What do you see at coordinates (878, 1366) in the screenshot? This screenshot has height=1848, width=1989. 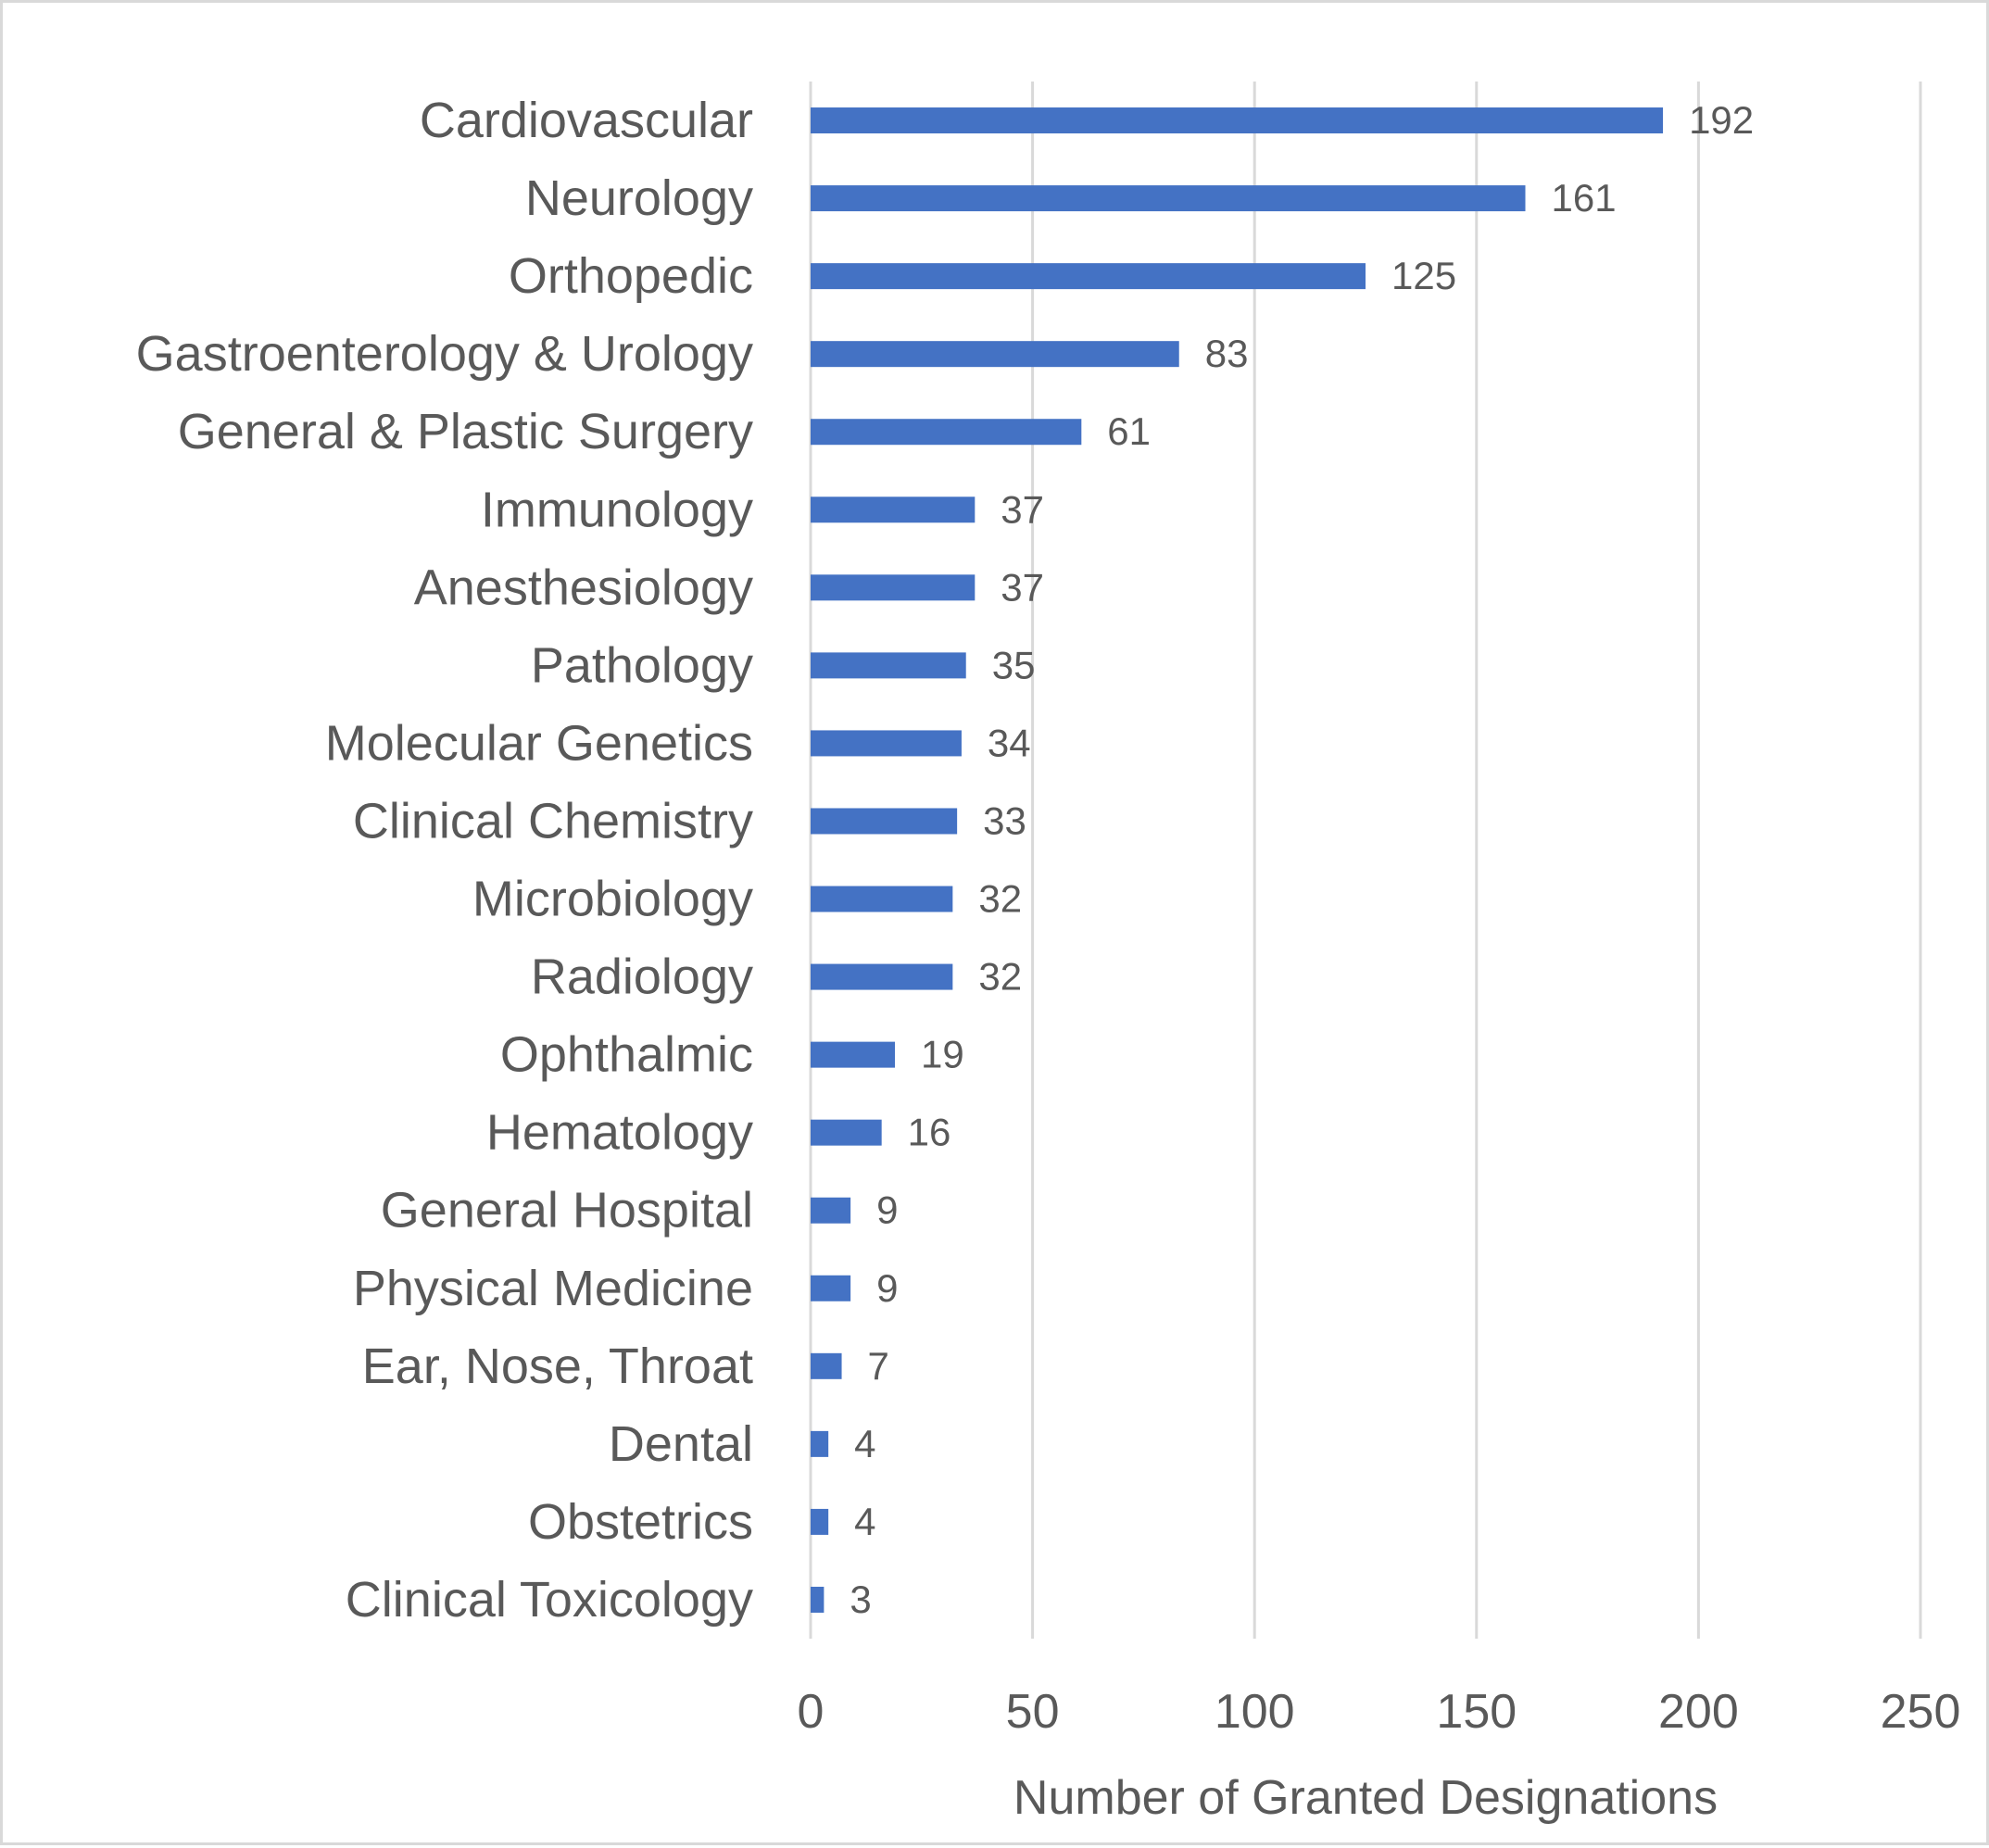 I see `data-label: 7` at bounding box center [878, 1366].